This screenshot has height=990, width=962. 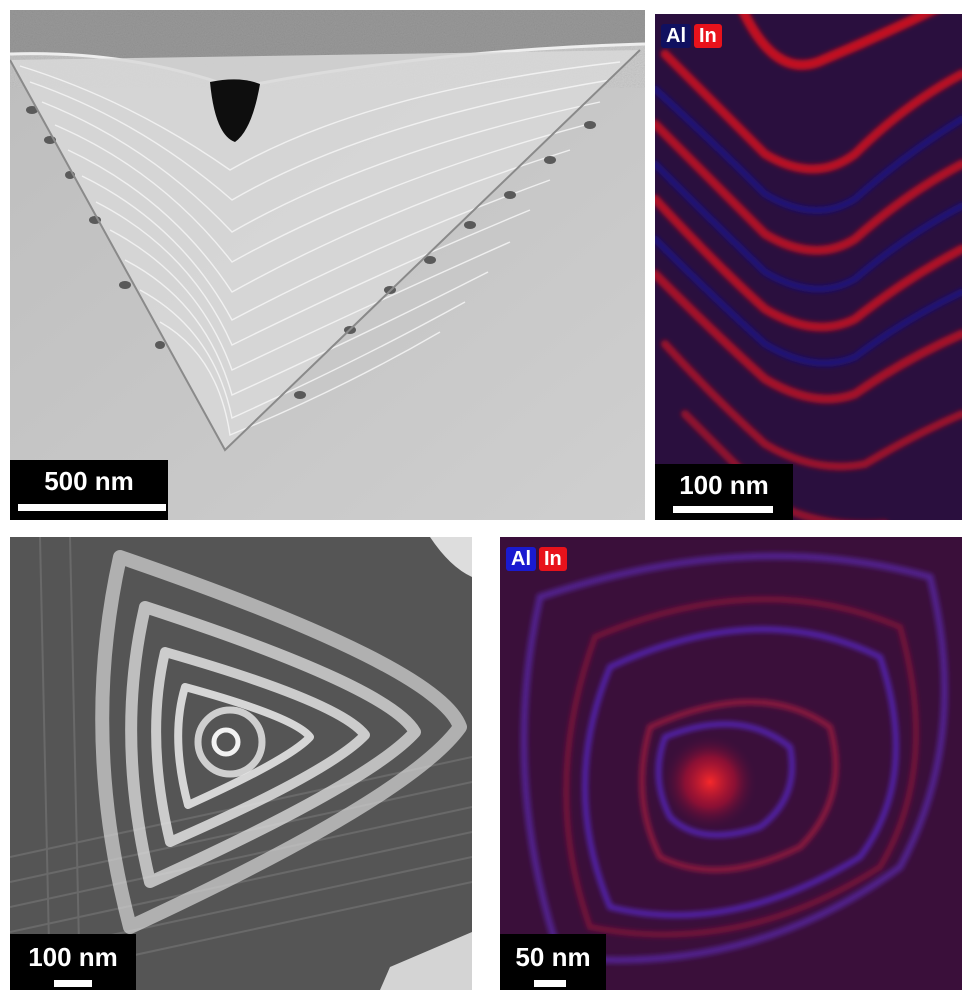 What do you see at coordinates (553, 957) in the screenshot?
I see `scale-bar-label: 50 nm` at bounding box center [553, 957].